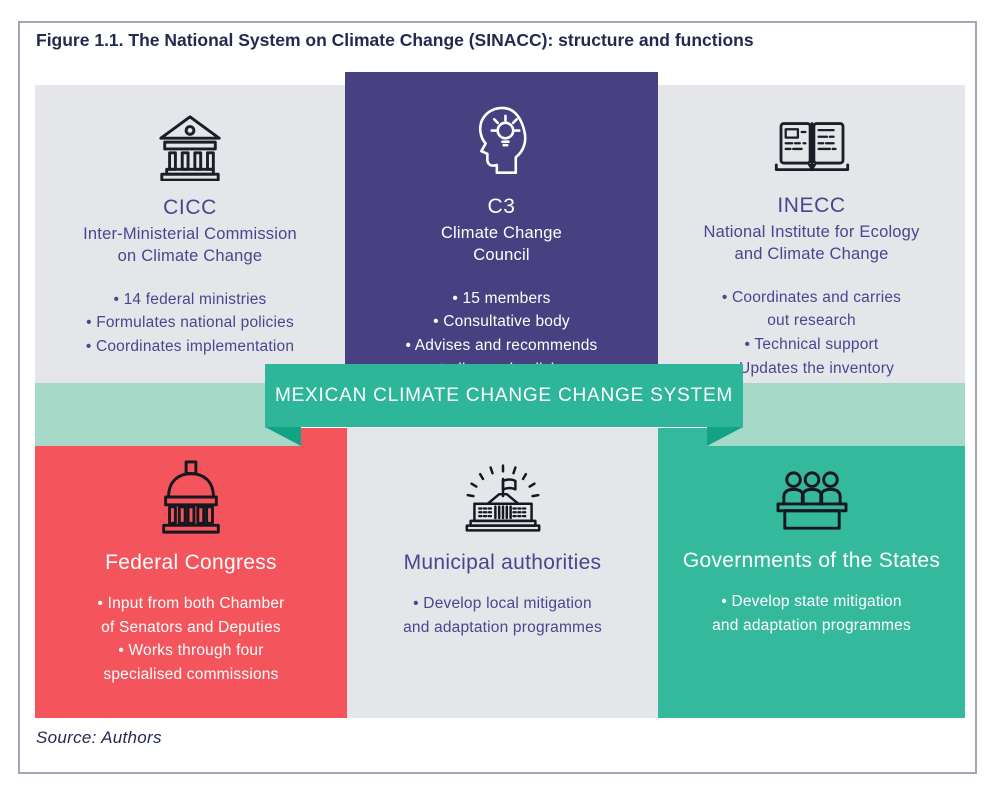  I want to click on panel-name-line: Climate Change, so click(501, 233).